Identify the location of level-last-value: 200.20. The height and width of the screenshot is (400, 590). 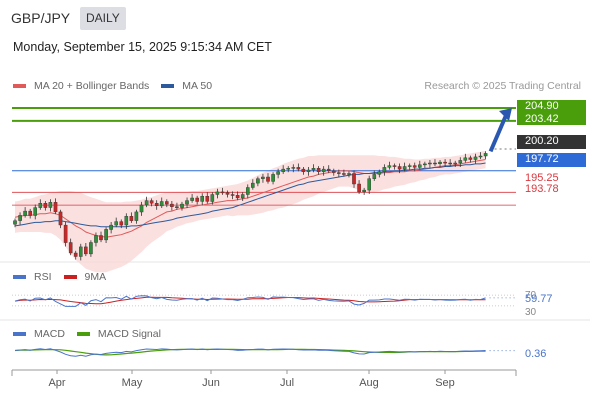
(542, 141).